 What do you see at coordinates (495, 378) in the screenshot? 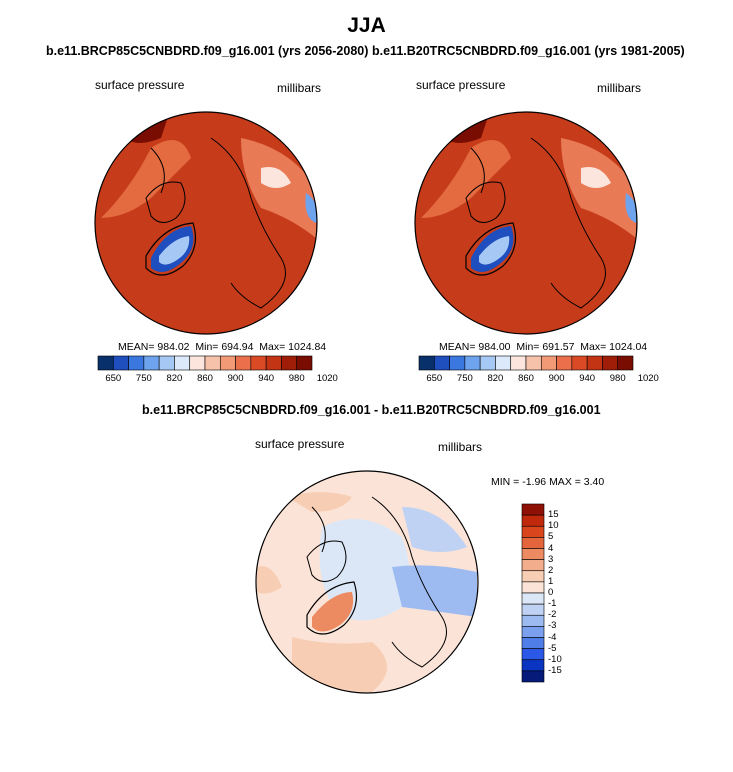
I see `panel-2-colorbar-tick-label: 820` at bounding box center [495, 378].